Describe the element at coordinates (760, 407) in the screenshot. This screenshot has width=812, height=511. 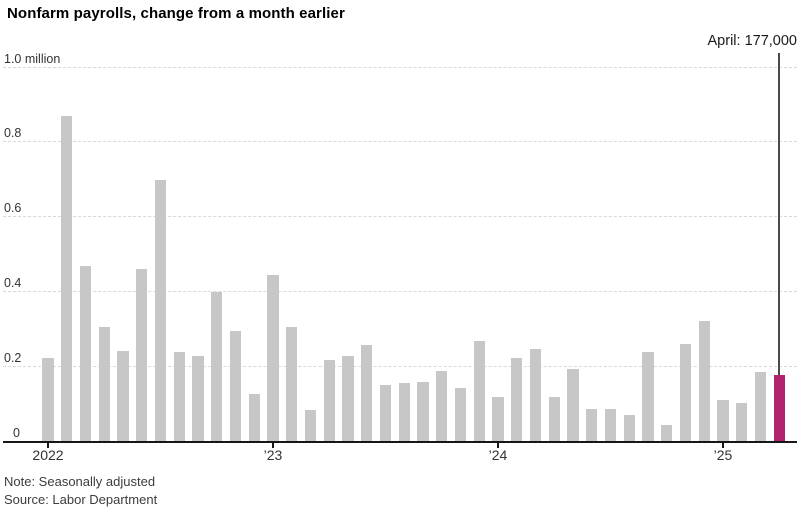
I see `bar-mar-2025` at that location.